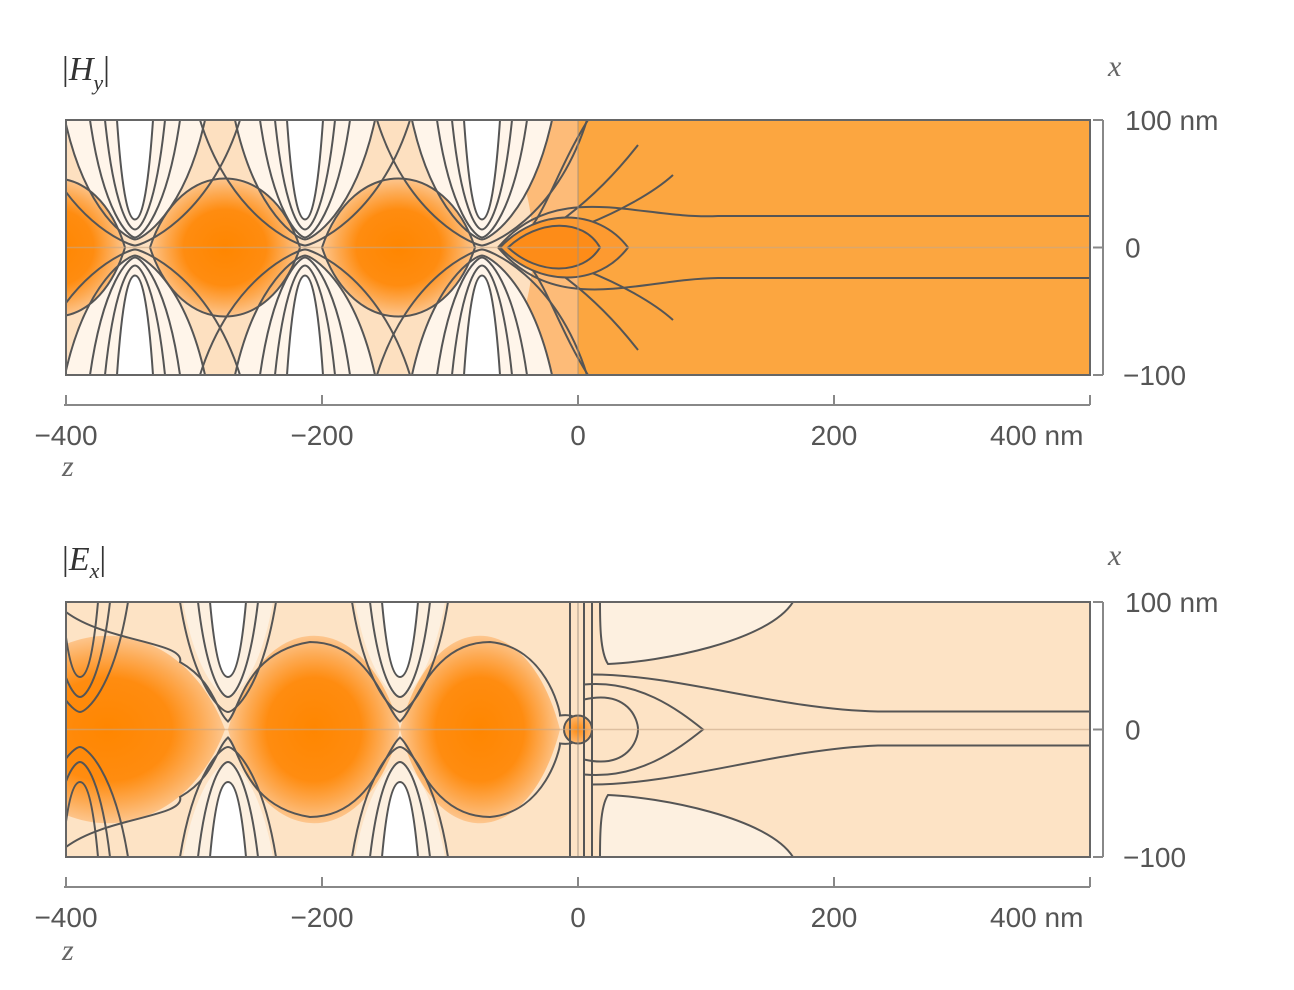  I want to click on hy-title-main: H, so click(82, 69).